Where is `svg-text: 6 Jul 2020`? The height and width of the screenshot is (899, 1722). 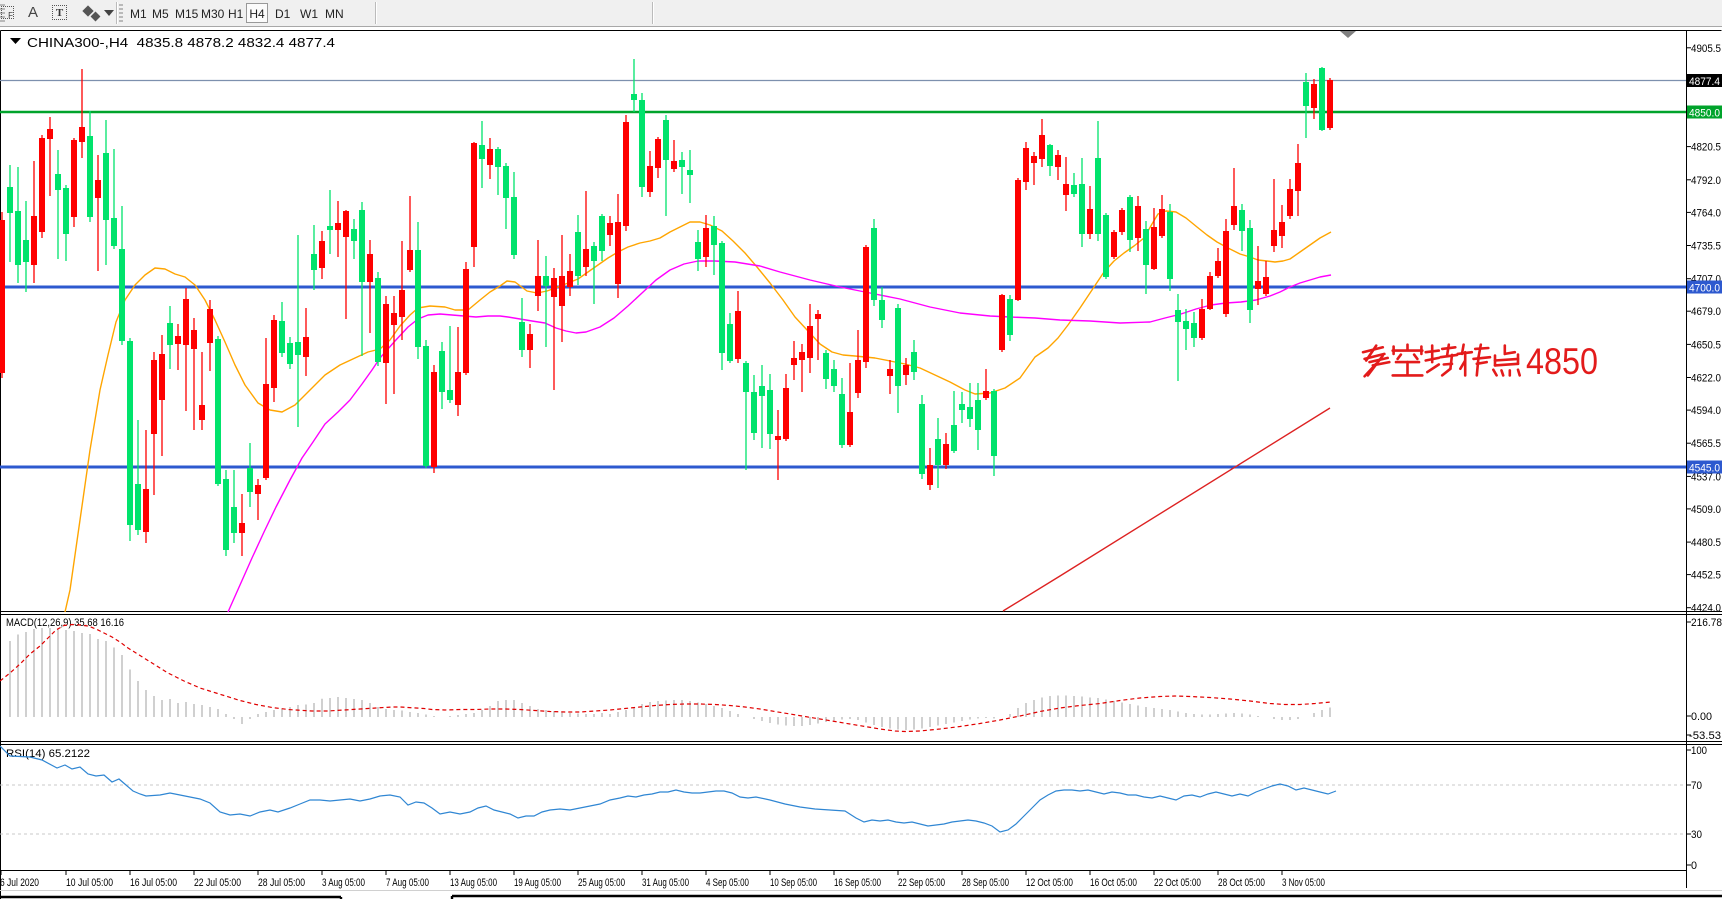
svg-text: 6 Jul 2020 is located at coordinates (19, 883).